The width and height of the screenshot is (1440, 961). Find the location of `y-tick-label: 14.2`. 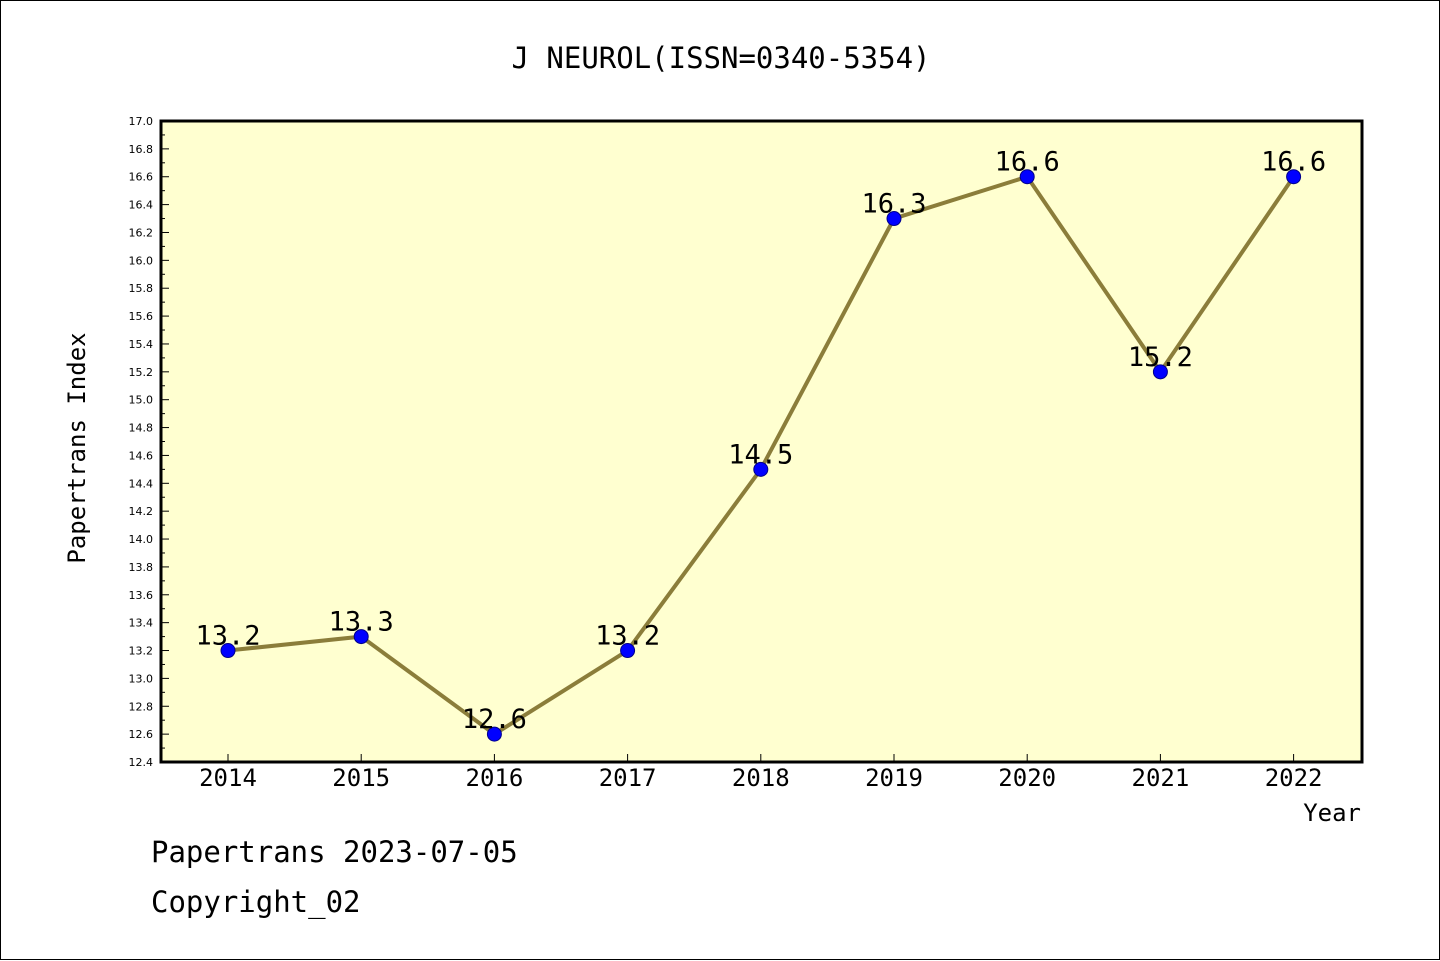

y-tick-label: 14.2 is located at coordinates (141, 511).